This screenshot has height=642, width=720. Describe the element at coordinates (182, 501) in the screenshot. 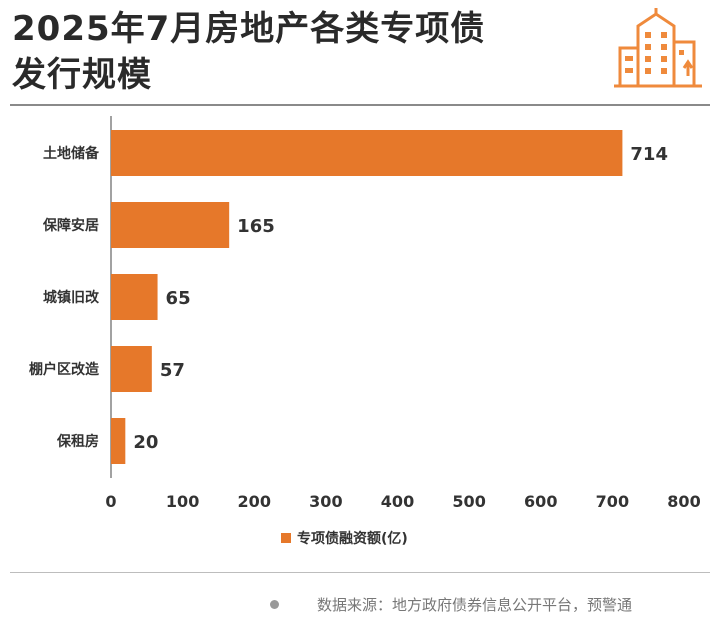

I see `x-tick-label: 100` at that location.